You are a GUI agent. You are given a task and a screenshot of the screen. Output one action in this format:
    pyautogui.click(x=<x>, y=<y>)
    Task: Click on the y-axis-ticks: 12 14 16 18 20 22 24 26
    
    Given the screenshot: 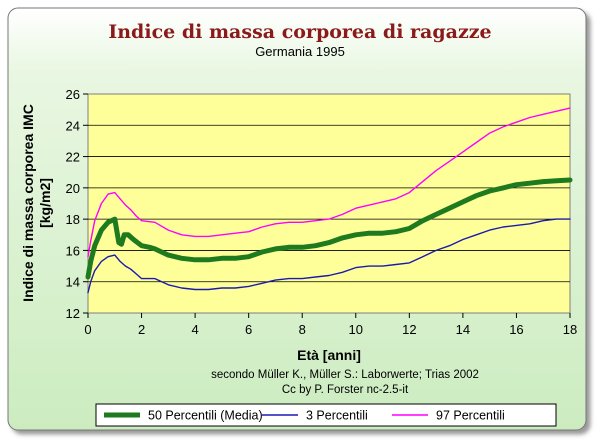 What is the action you would take?
    pyautogui.click(x=77, y=204)
    